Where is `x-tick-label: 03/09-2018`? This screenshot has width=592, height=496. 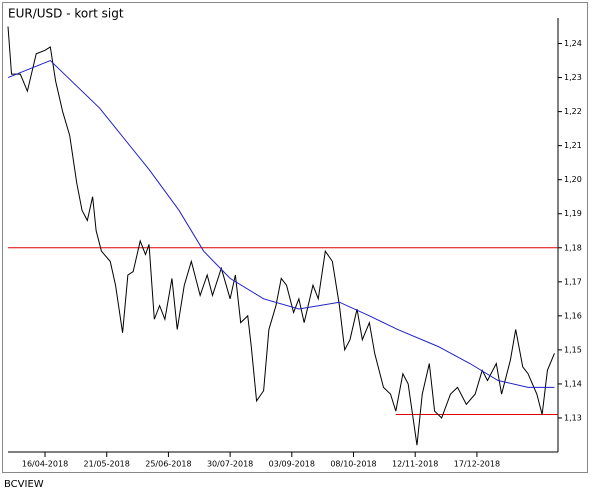 x-tick-label: 03/09-2018 is located at coordinates (292, 464).